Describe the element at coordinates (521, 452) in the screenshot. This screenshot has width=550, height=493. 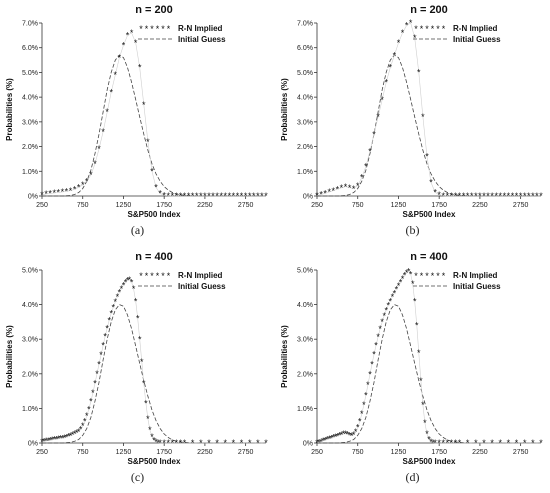
I see `x-tick-label: 2750` at that location.